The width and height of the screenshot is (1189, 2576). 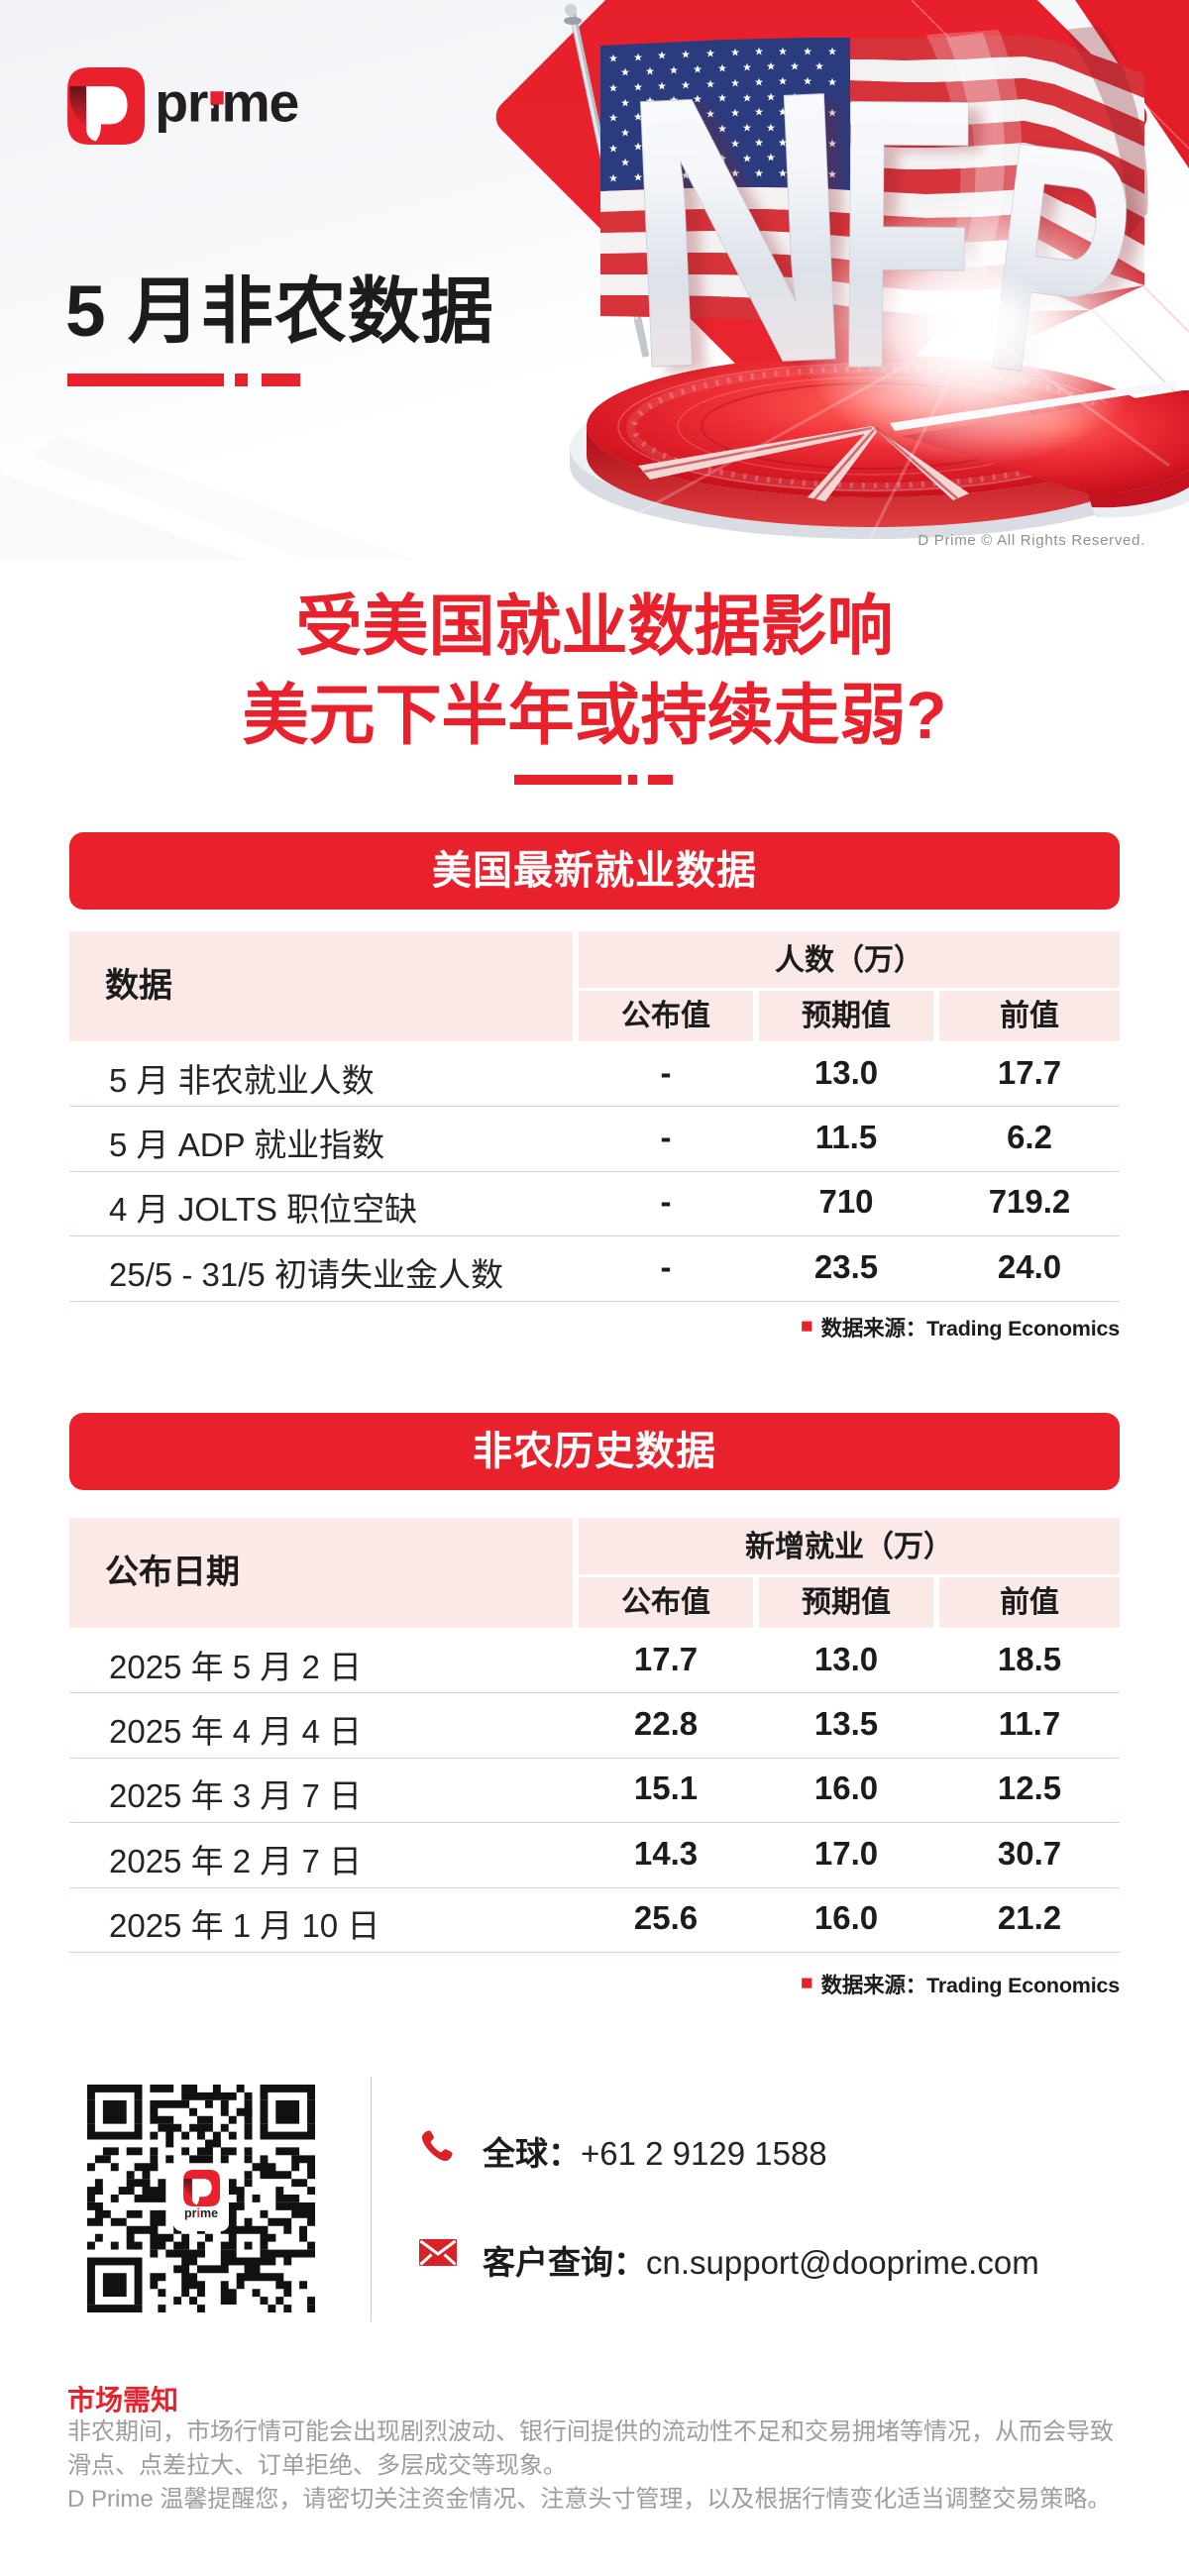 I want to click on svg-text: prıme, so click(x=226, y=103).